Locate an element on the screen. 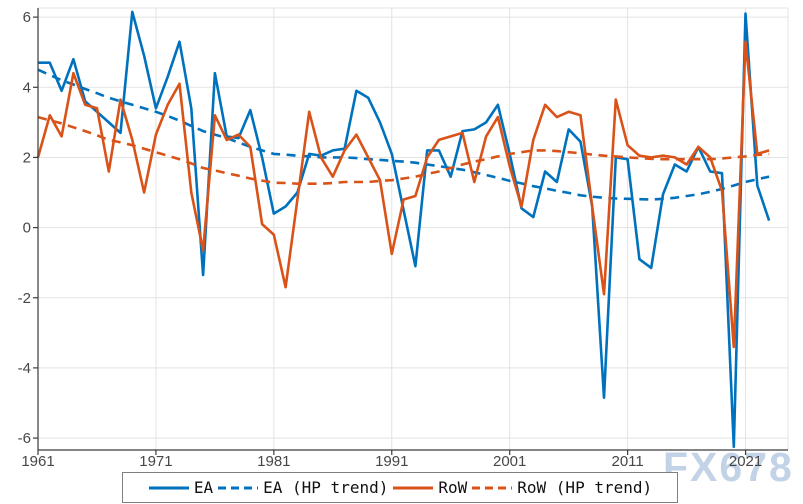  legend-item-ea-hp-trend: EA (HP trend) is located at coordinates (303, 487).